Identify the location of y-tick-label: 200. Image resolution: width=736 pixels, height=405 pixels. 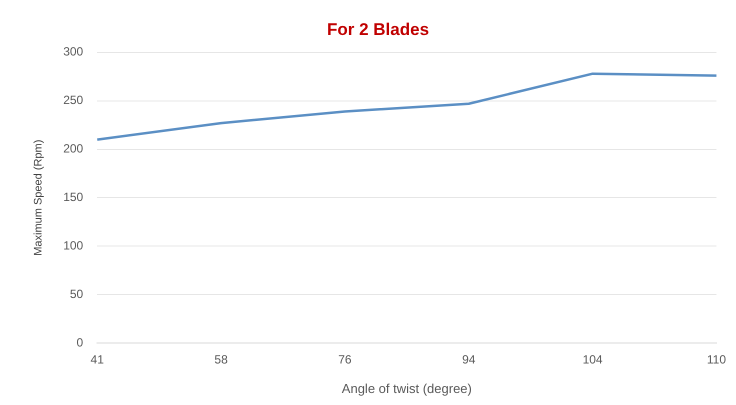
(73, 149).